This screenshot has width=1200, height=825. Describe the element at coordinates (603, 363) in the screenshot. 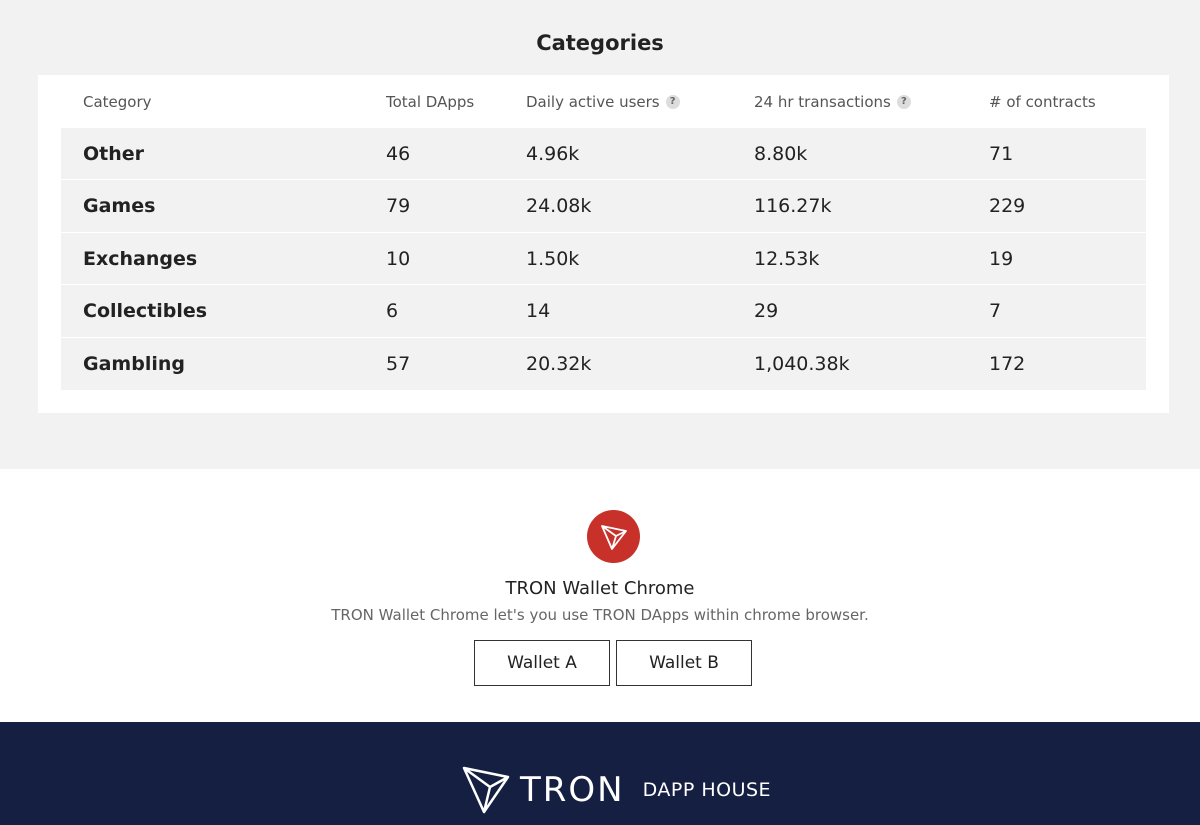

I see `table-row: Gambling 57 20.32k 1,040.38k 172` at that location.